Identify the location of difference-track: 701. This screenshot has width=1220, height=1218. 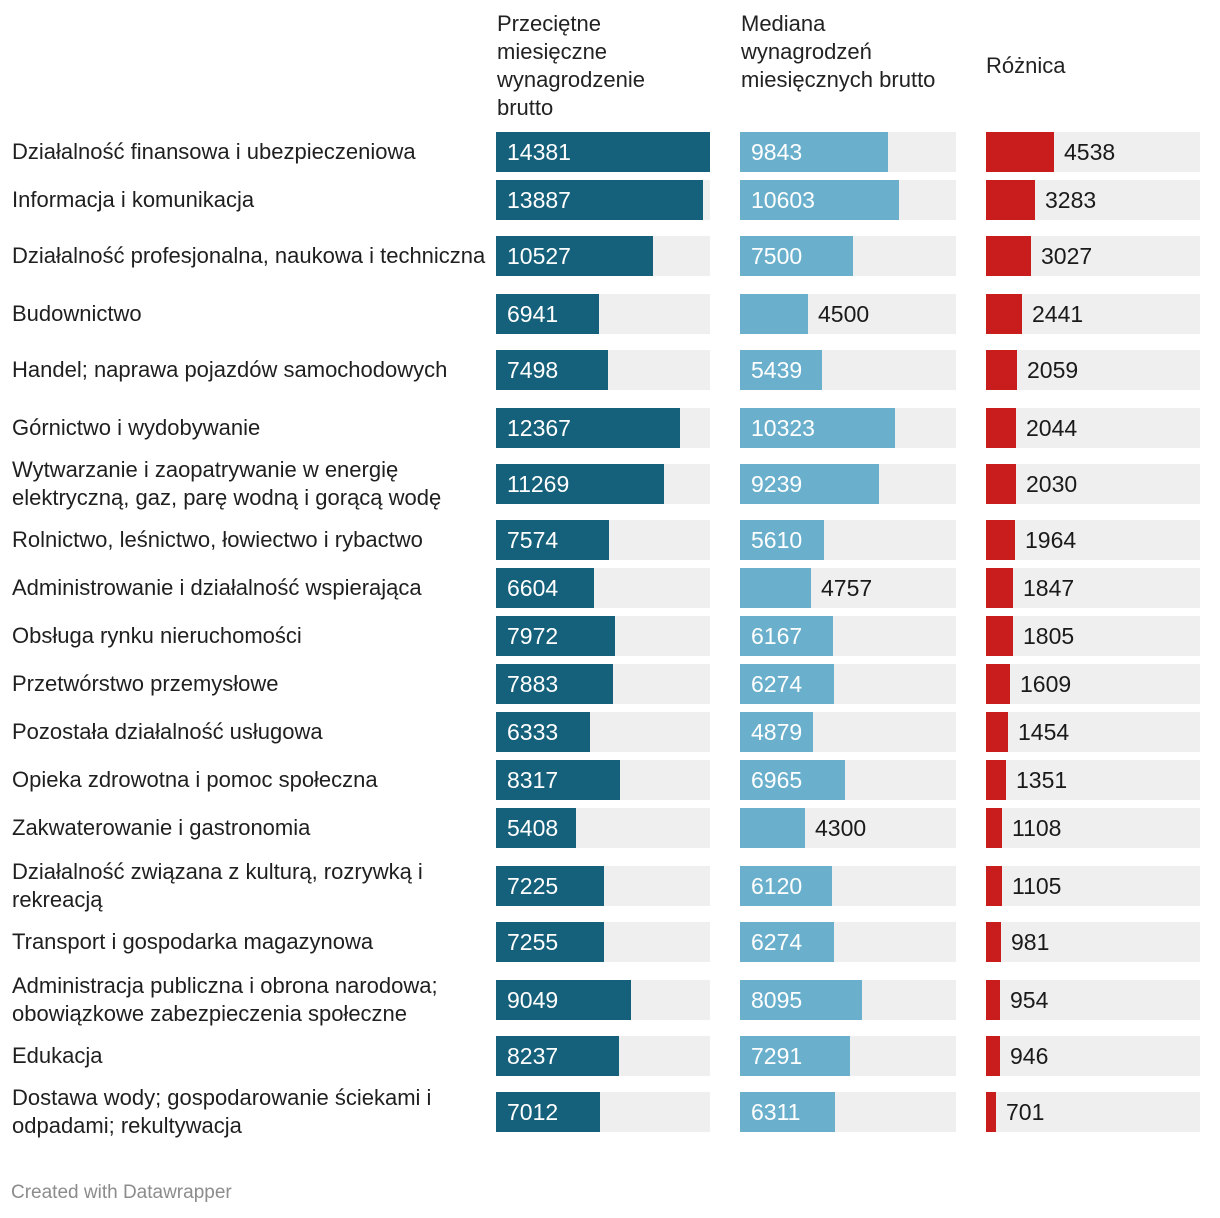
(1093, 1112).